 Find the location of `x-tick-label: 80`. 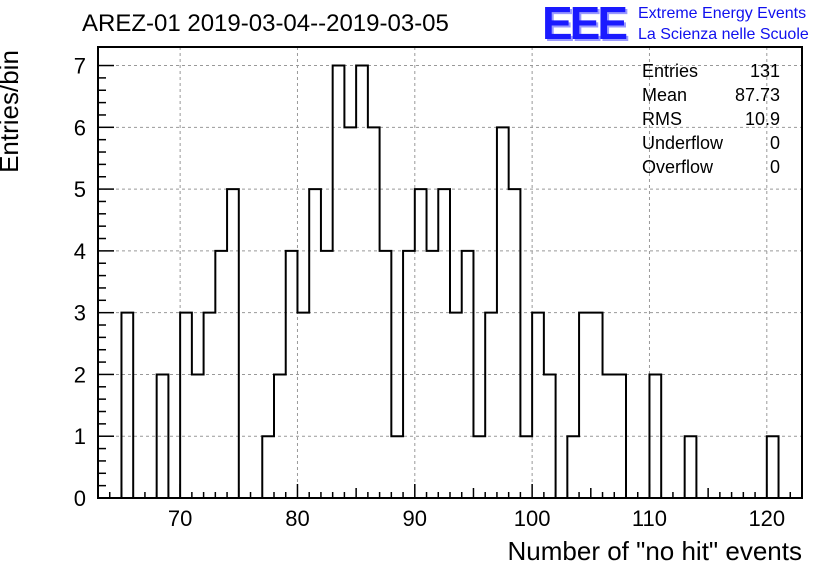

x-tick-label: 80 is located at coordinates (297, 518).